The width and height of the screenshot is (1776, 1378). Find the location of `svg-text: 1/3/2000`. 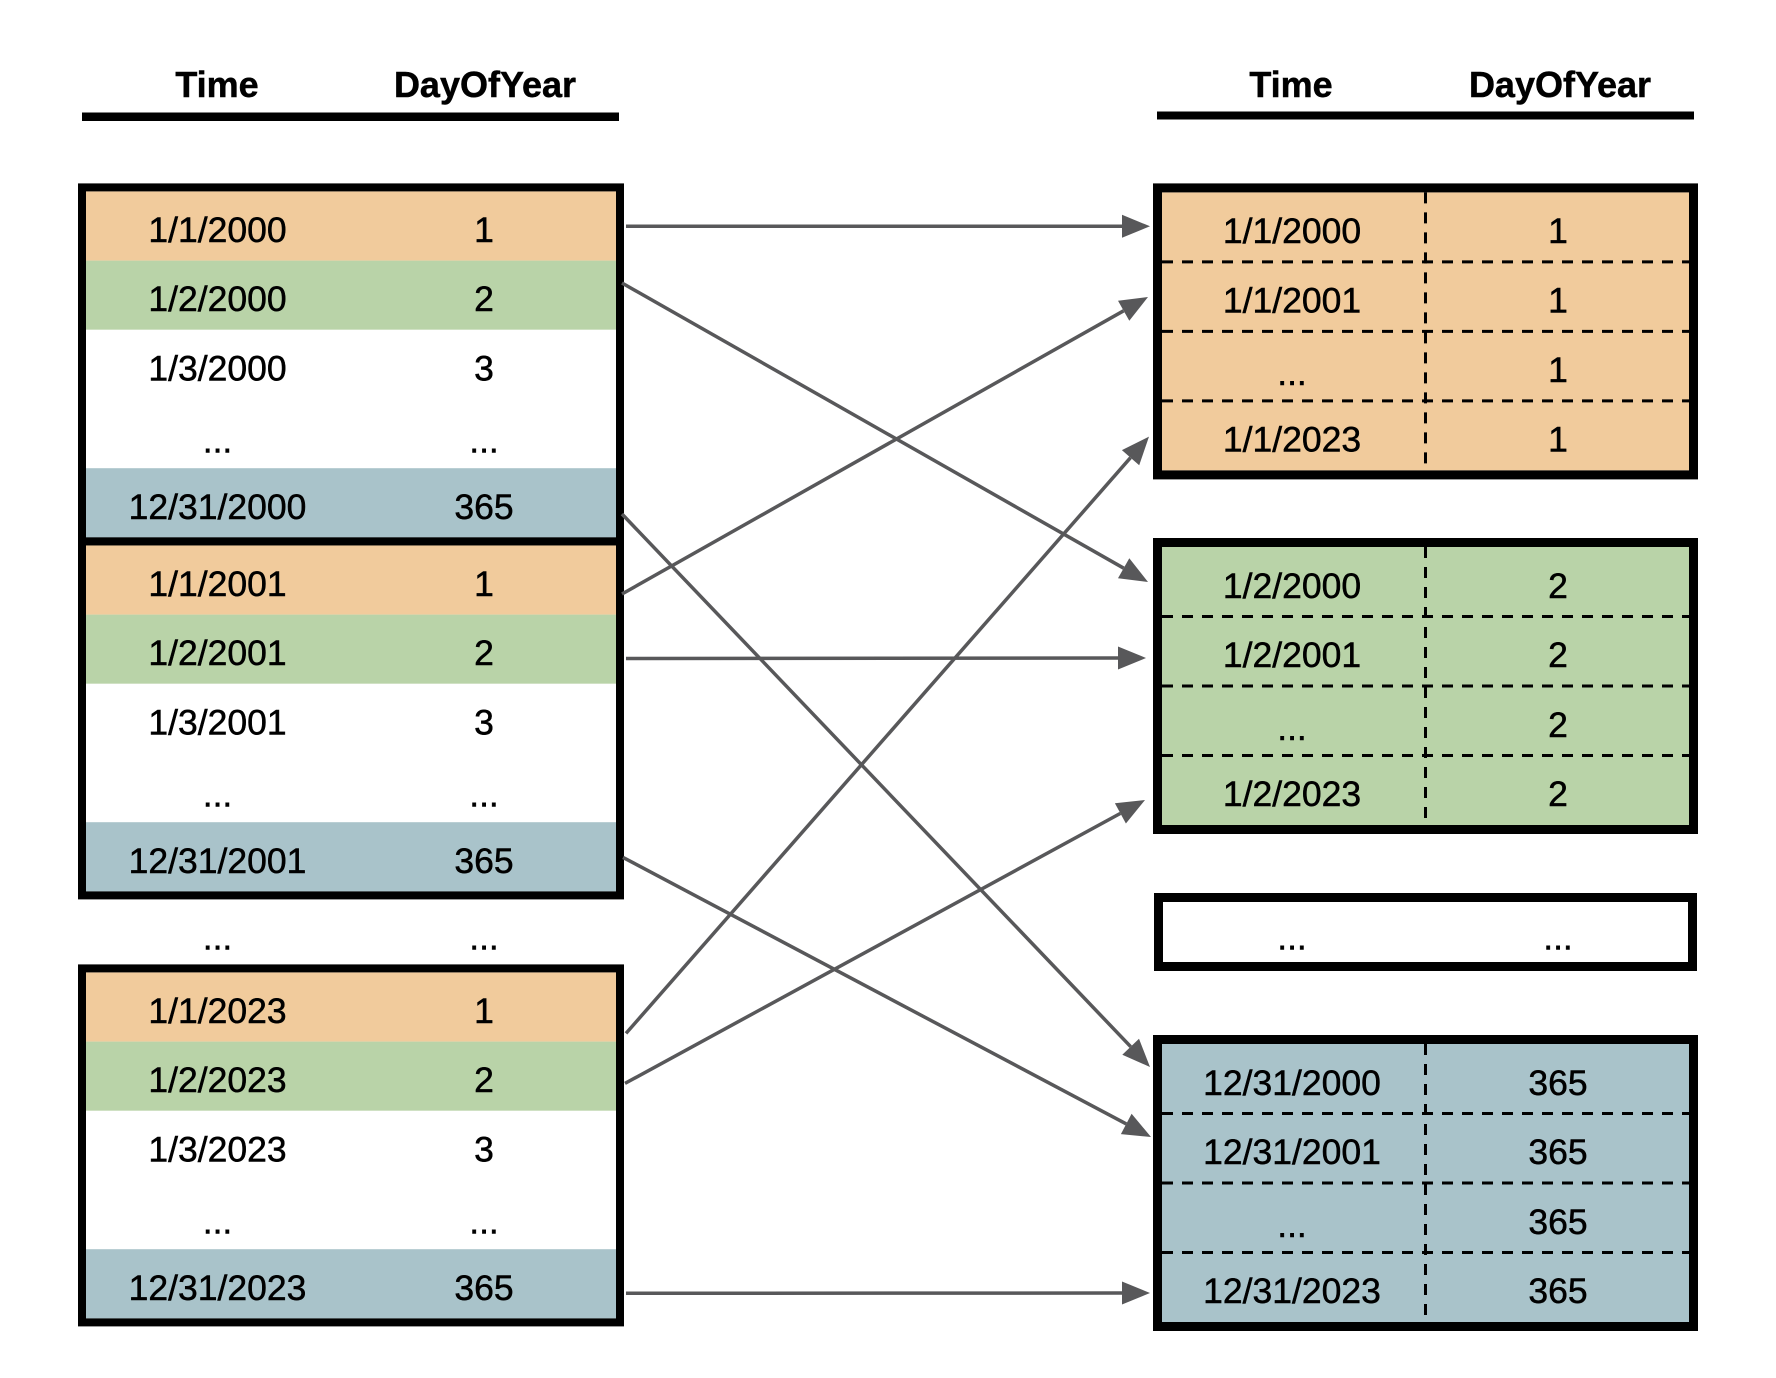

svg-text: 1/3/2000 is located at coordinates (217, 368).